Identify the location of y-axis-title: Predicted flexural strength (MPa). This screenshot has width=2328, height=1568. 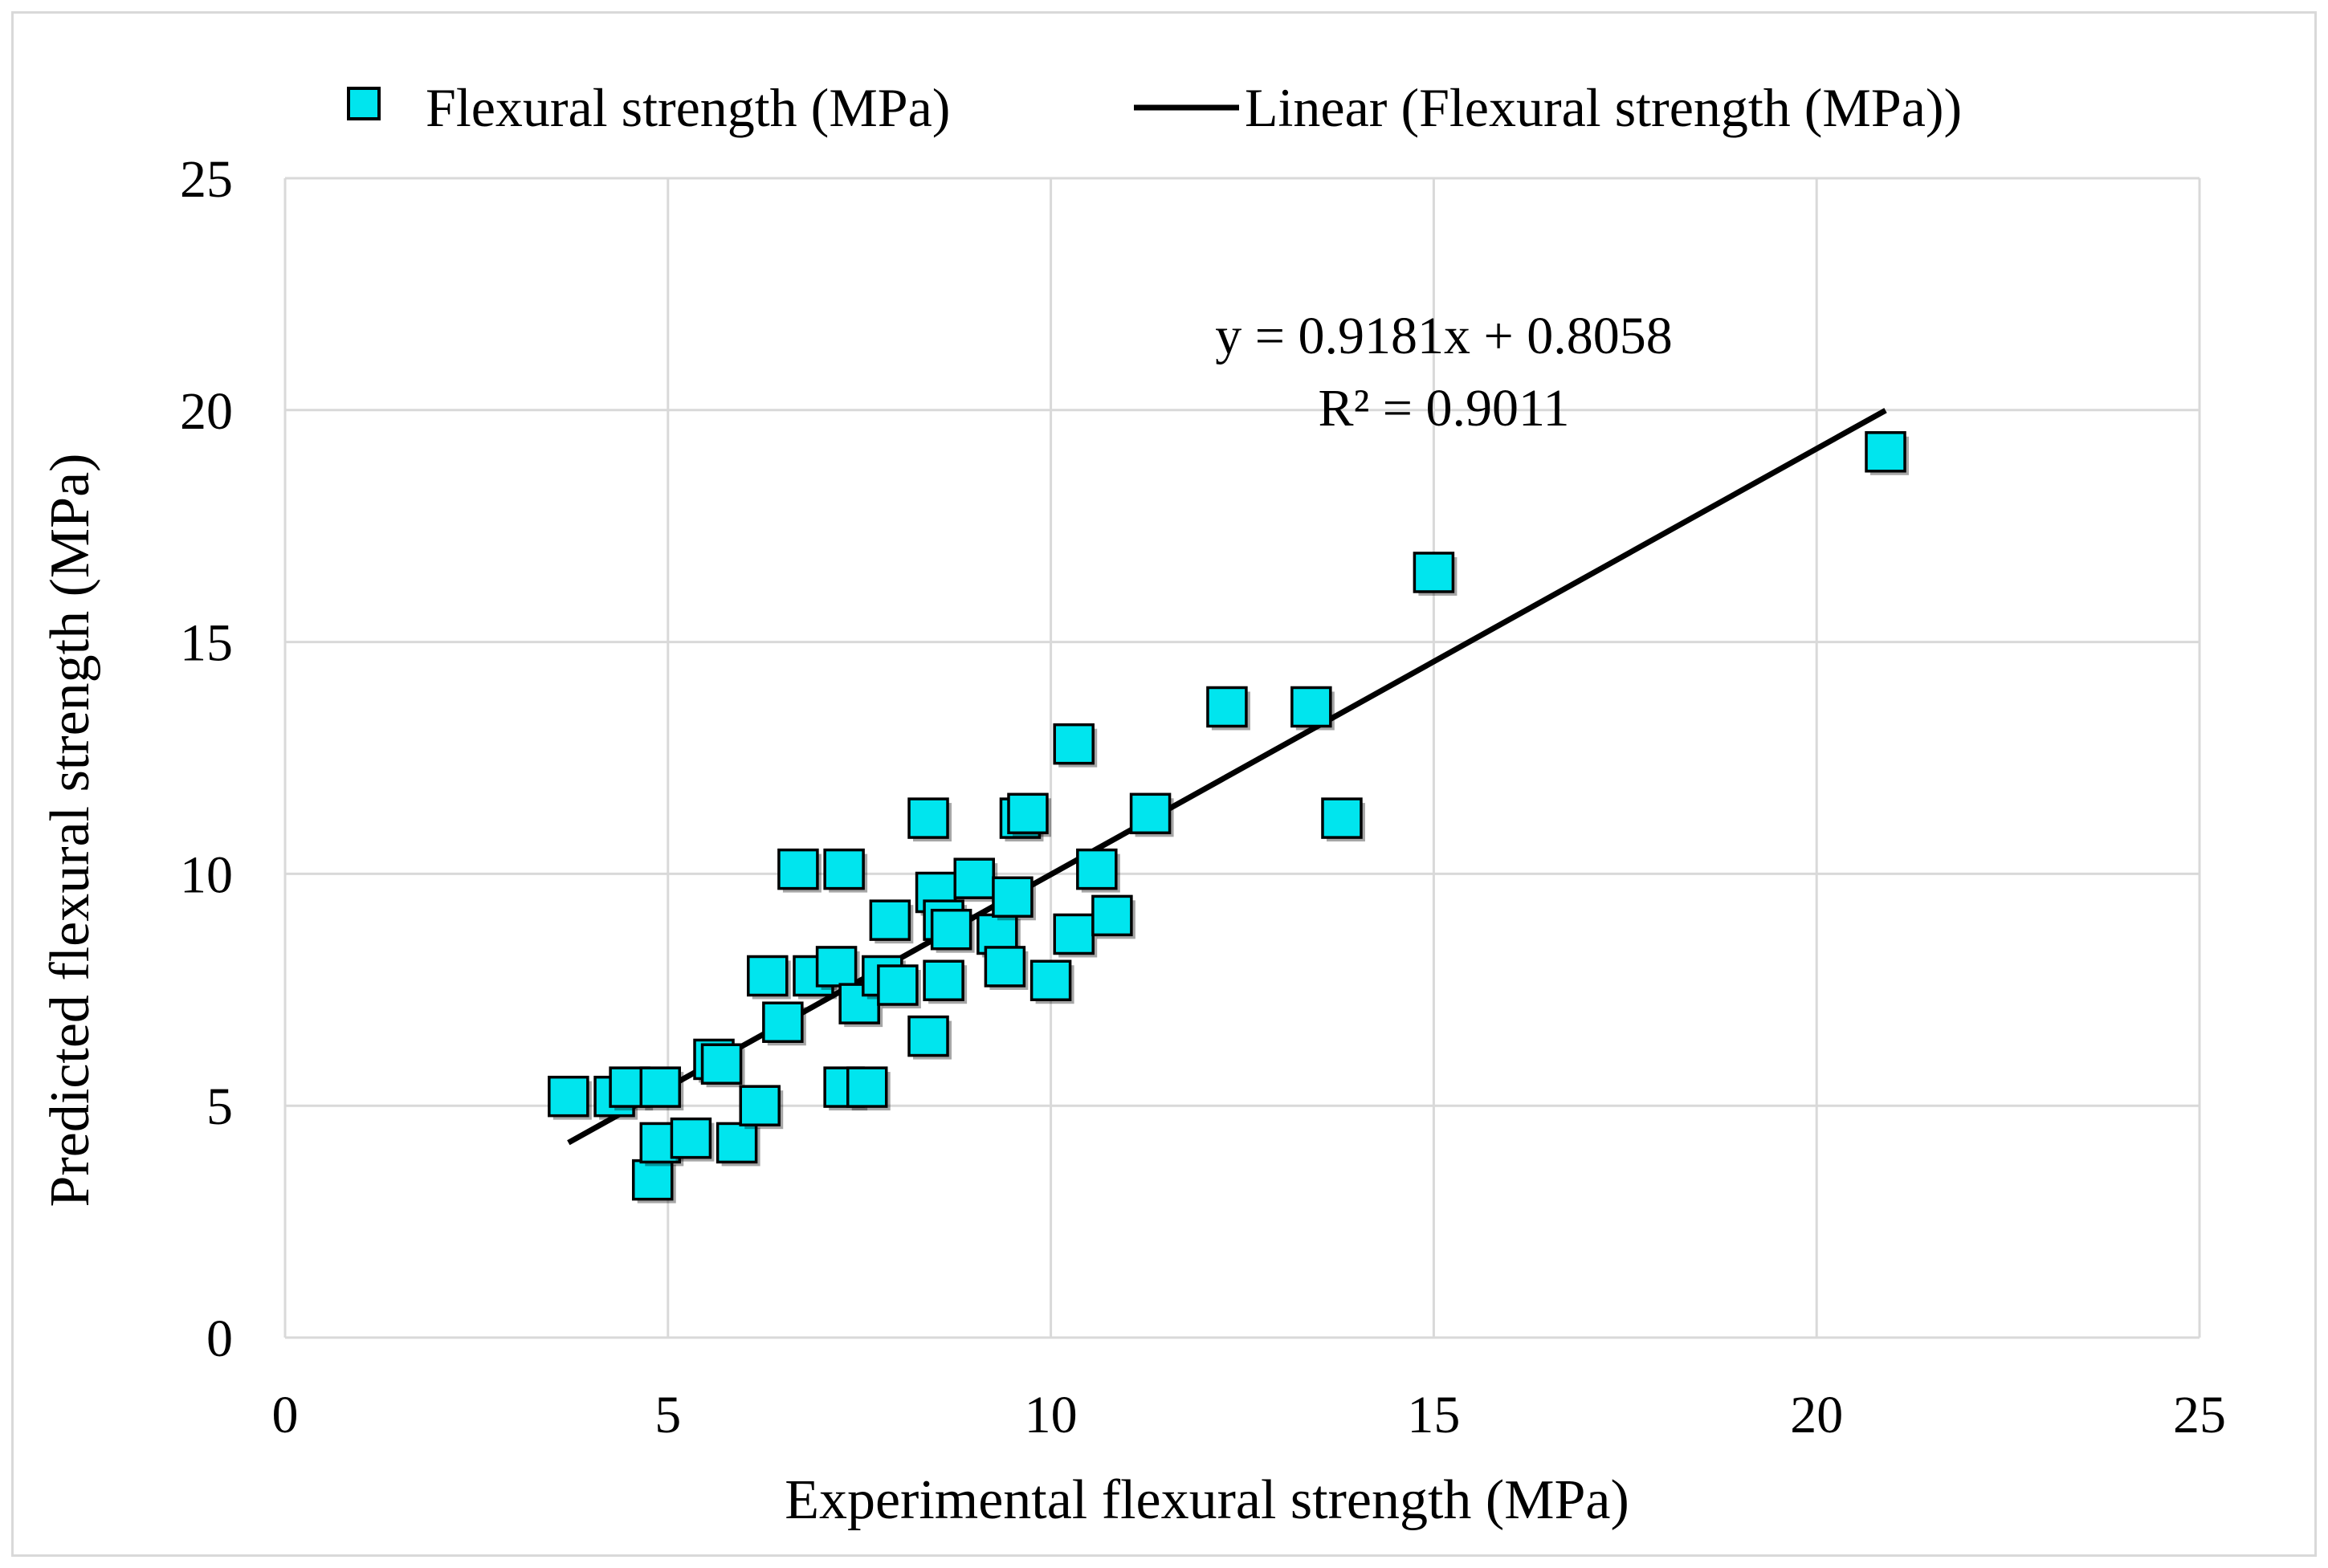
(70, 831).